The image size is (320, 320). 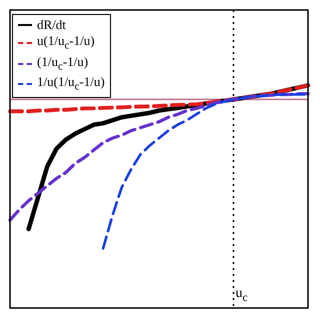 What do you see at coordinates (66, 43) in the screenshot?
I see `legend-label: u(1/u$_{c}$-1/u)` at bounding box center [66, 43].